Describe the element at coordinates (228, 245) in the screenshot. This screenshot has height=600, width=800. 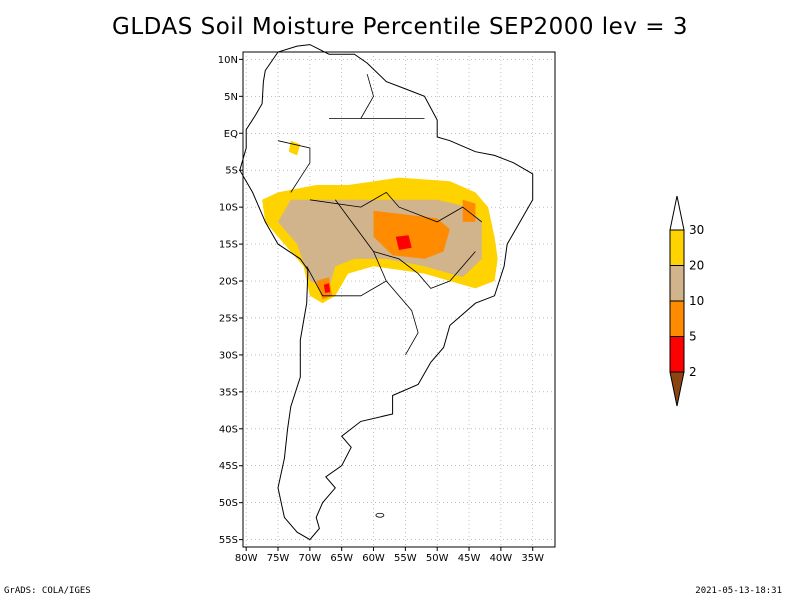
I see `lat-tick-label: 15S` at that location.